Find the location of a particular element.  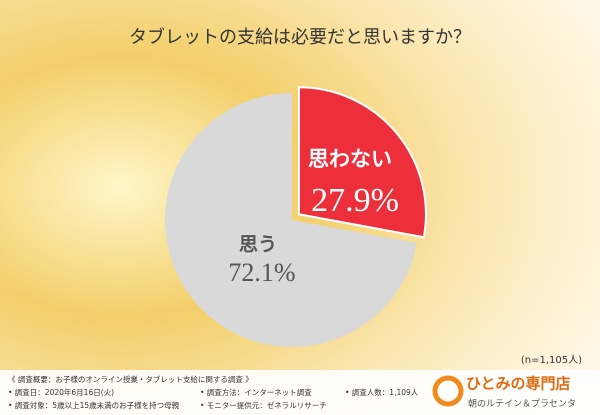

brand-logo is located at coordinates (448, 391).